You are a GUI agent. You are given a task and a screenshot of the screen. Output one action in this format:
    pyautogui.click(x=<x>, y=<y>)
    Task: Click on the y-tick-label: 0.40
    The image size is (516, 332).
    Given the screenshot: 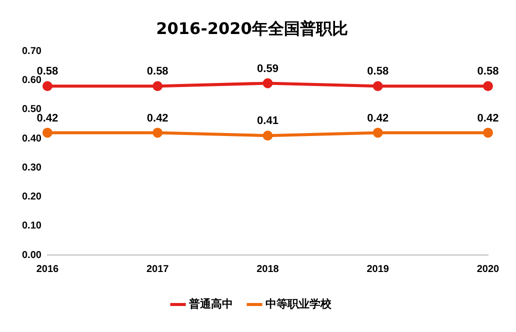 What is the action you would take?
    pyautogui.click(x=32, y=138)
    